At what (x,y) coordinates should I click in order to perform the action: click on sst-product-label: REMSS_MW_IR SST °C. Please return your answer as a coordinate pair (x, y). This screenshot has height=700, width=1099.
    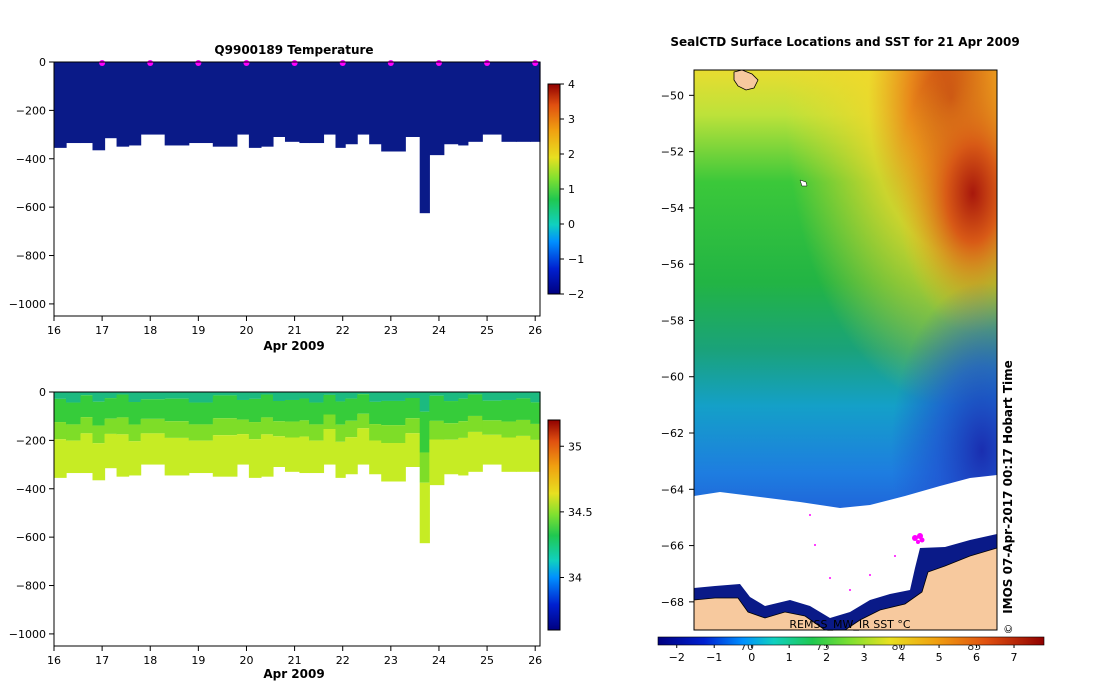
    Looking at the image, I should click on (849, 624).